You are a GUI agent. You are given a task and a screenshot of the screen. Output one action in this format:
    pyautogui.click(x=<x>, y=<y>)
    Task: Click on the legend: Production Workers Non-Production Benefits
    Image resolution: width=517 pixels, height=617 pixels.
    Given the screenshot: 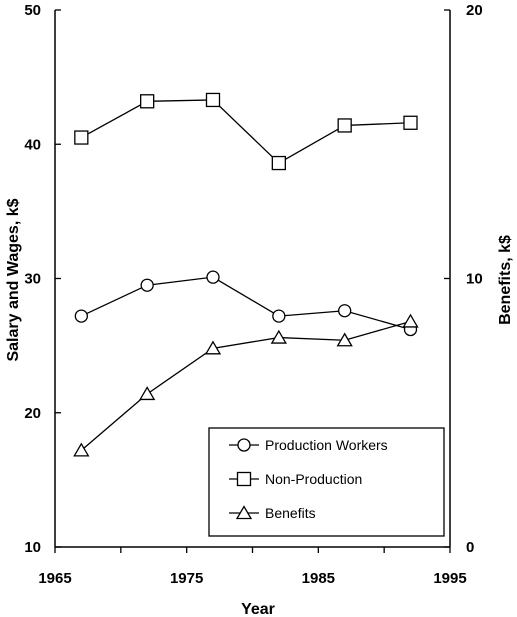 What is the action you would take?
    pyautogui.click(x=326, y=482)
    